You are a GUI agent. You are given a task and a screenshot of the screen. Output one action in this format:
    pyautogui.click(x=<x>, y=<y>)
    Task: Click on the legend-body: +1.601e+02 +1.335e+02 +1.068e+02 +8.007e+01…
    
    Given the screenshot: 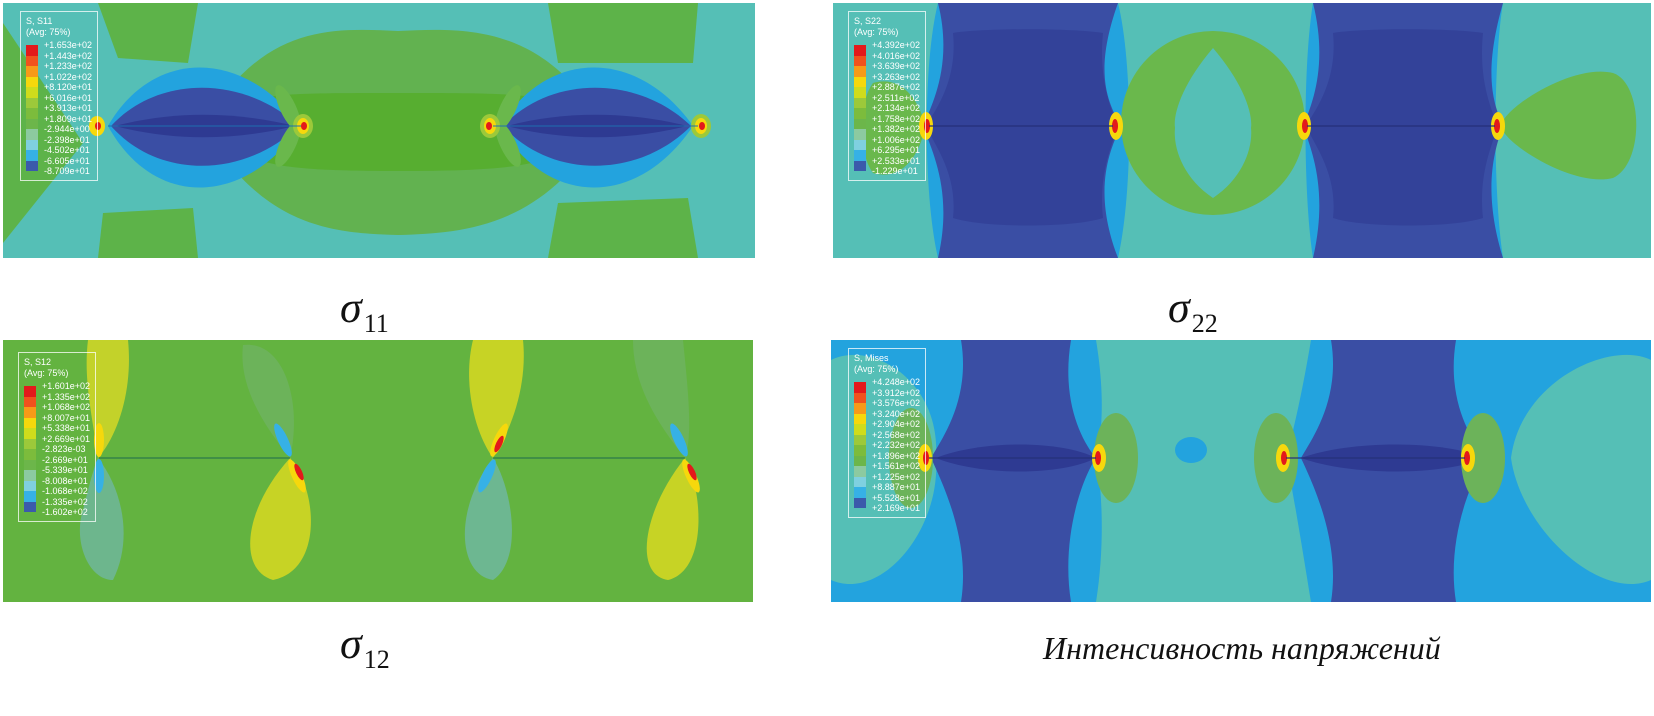 What is the action you would take?
    pyautogui.click(x=57, y=449)
    